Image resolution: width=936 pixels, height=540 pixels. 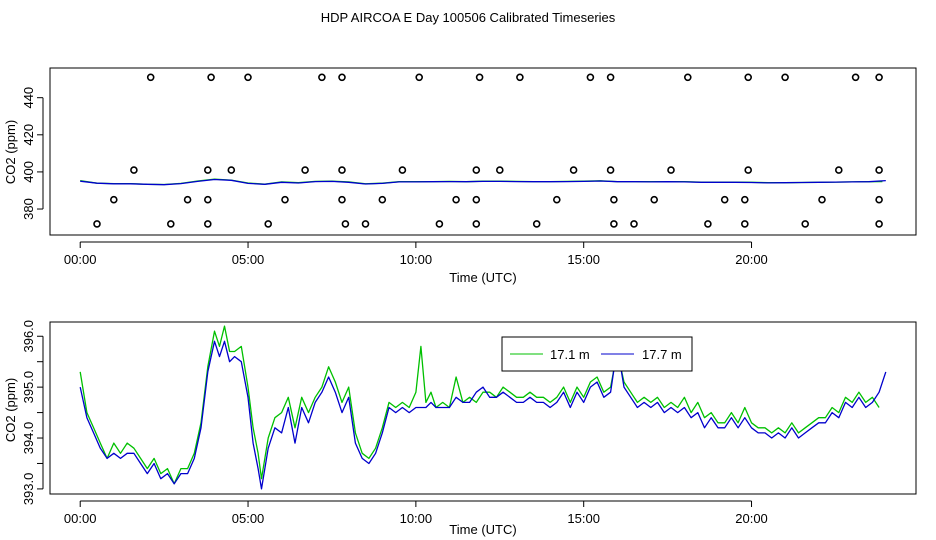 What do you see at coordinates (10, 152) in the screenshot?
I see `y-axis-label-top: CO2 (ppm)` at bounding box center [10, 152].